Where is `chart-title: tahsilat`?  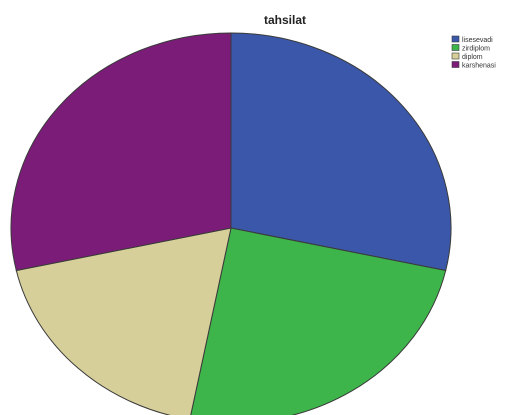
chart-title: tahsilat is located at coordinates (285, 20).